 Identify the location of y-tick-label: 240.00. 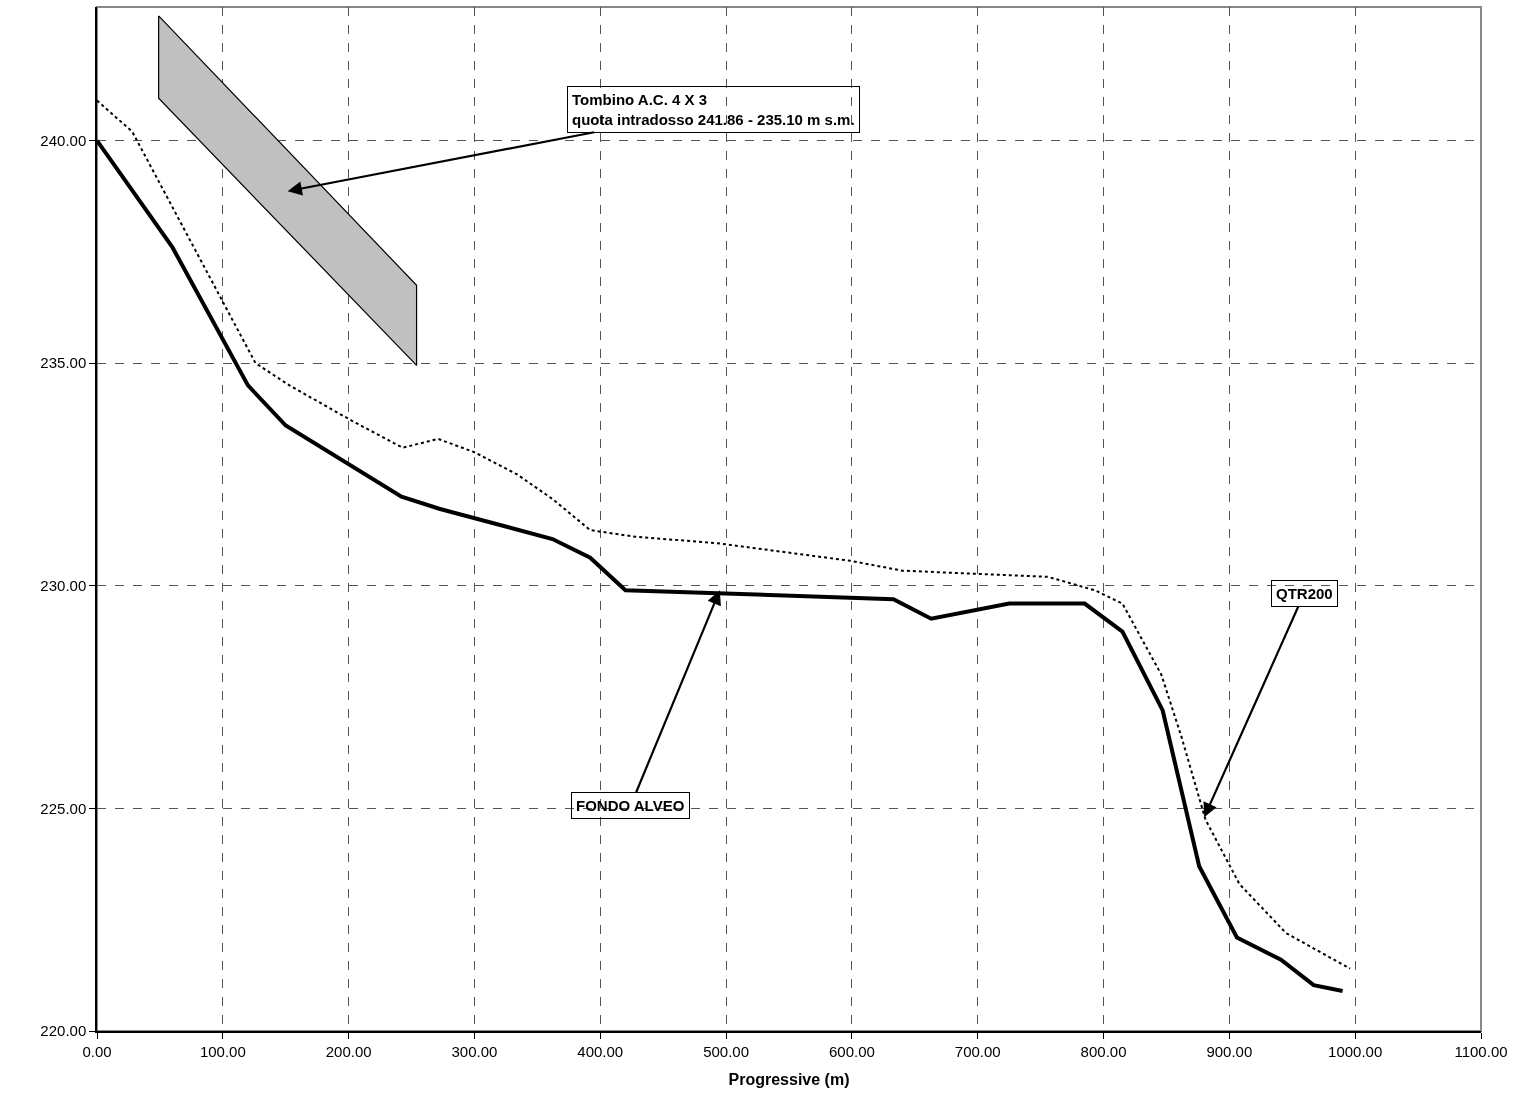
(63, 140).